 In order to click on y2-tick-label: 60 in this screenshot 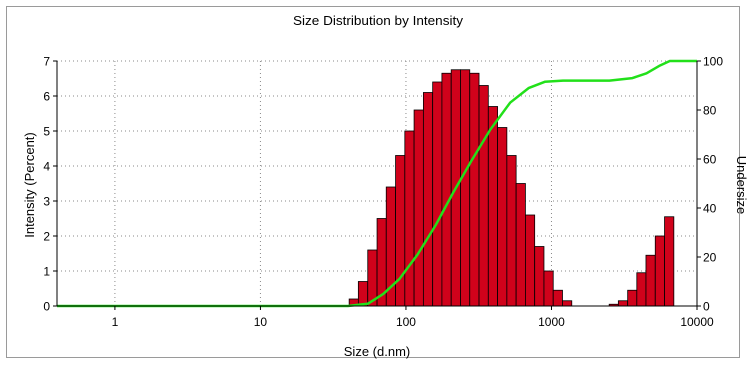, I will do `click(710, 160)`.